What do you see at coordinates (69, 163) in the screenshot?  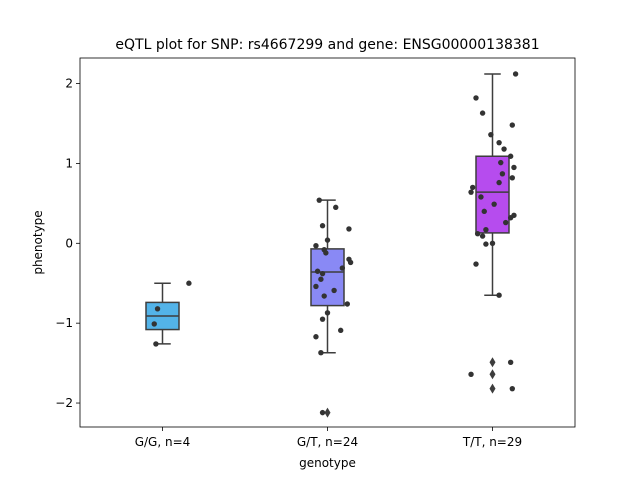 I see `y-tick-label: 1` at bounding box center [69, 163].